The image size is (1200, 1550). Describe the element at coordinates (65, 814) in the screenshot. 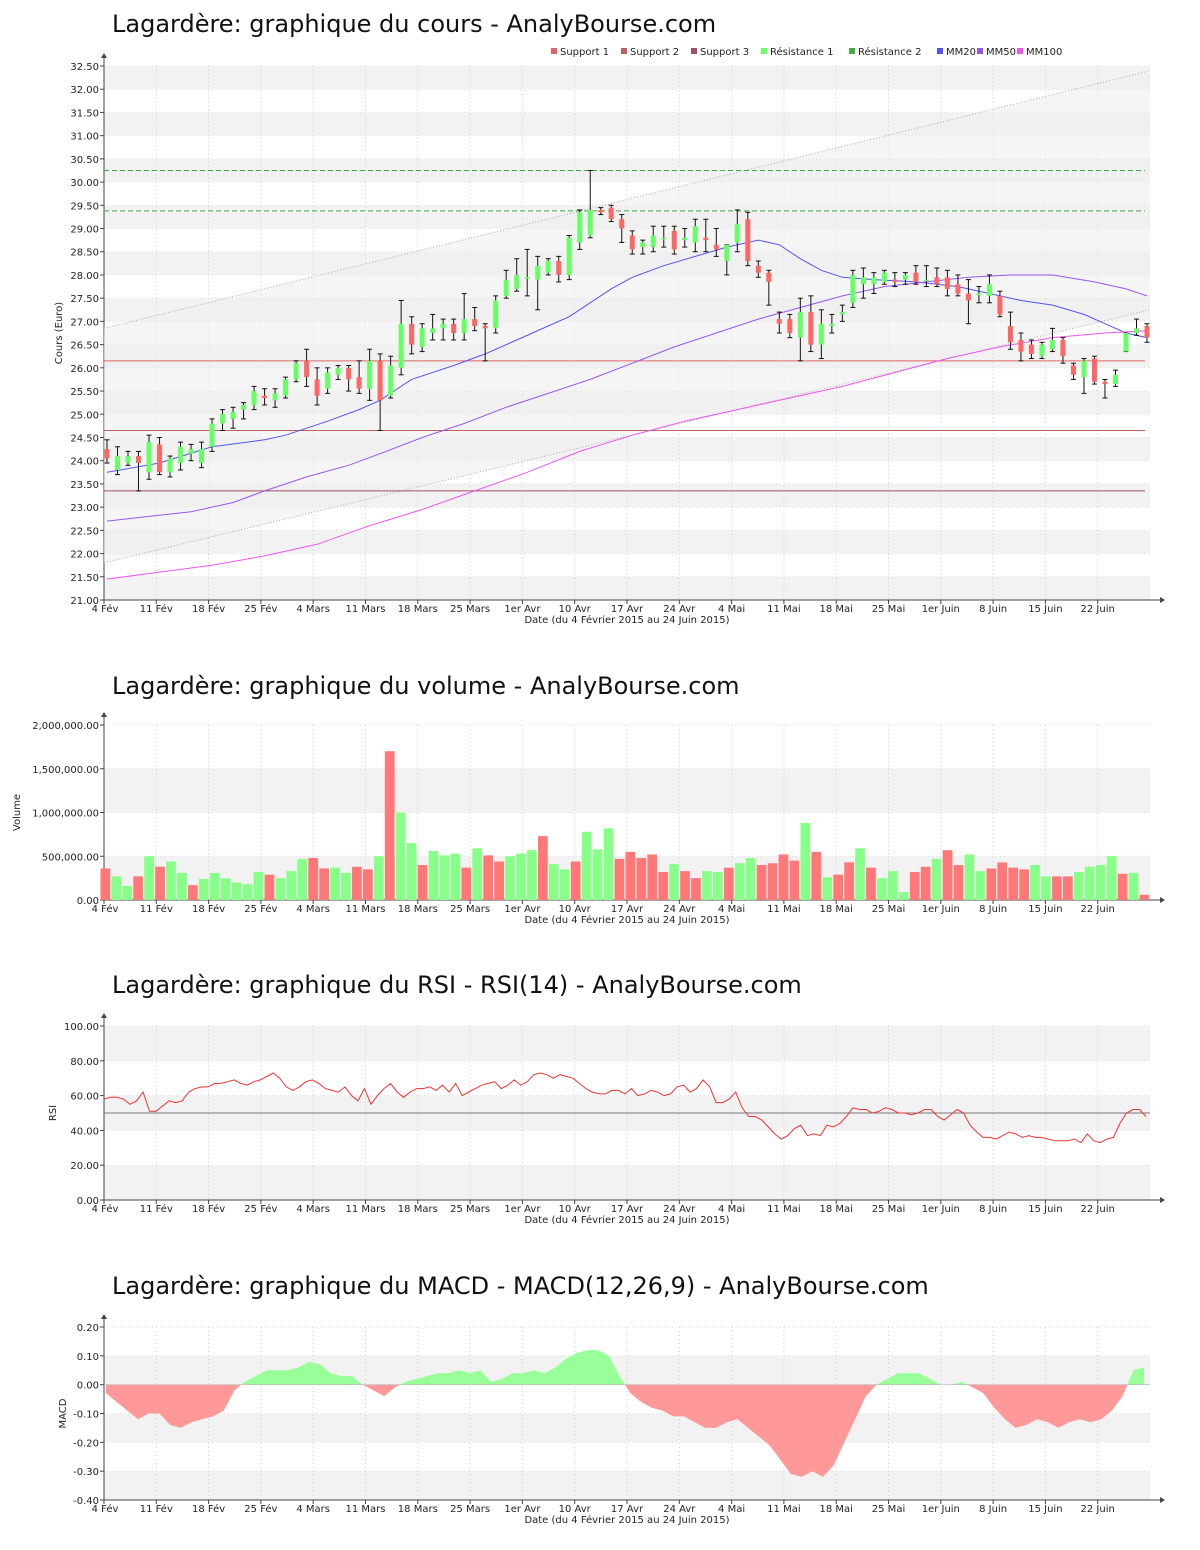

I see `volume-ytick-label: 1,000,000.00` at that location.